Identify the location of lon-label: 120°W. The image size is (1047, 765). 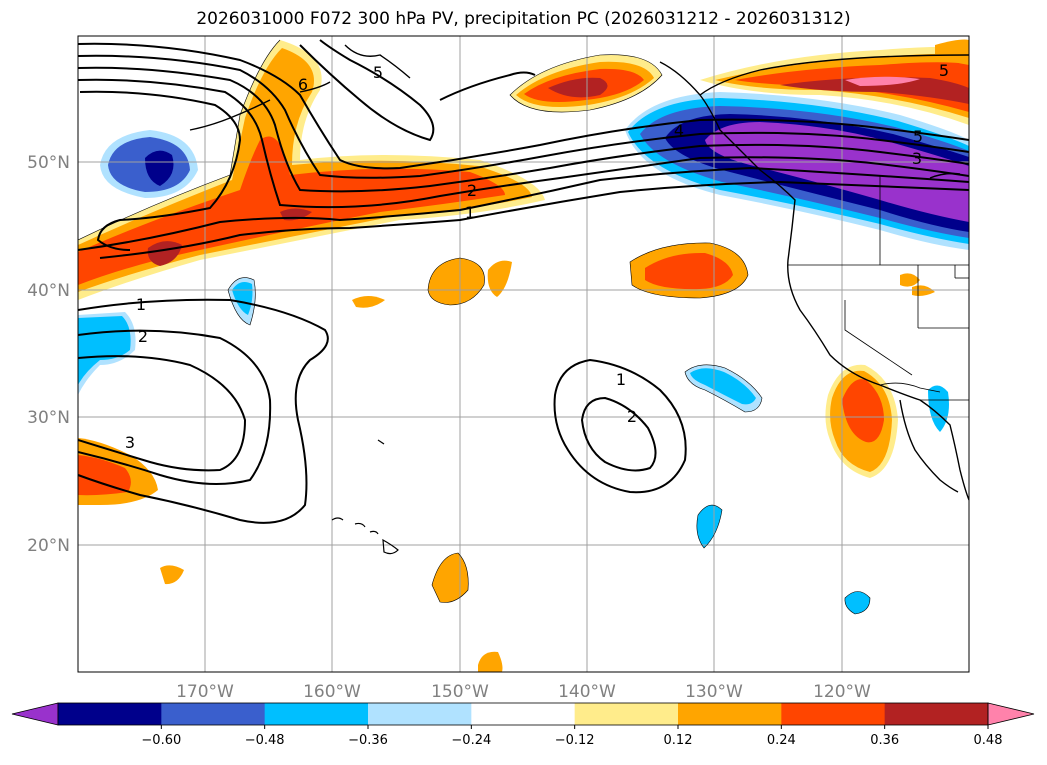
(842, 692).